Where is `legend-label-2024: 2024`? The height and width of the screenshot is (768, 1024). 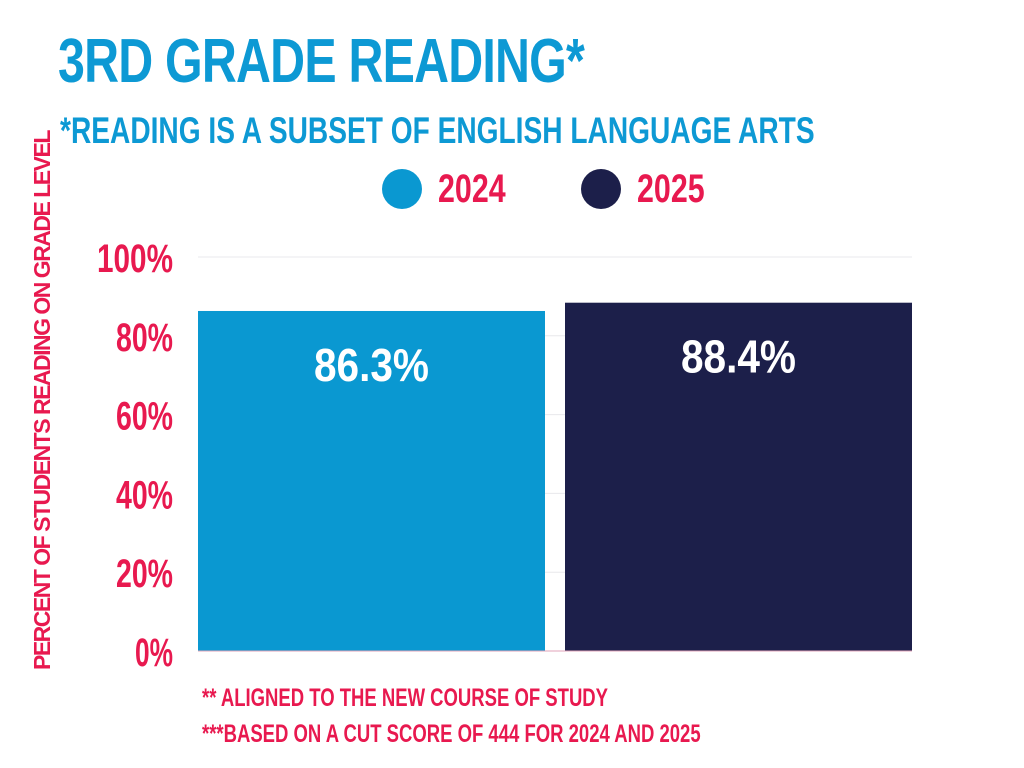 legend-label-2024: 2024 is located at coordinates (472, 189).